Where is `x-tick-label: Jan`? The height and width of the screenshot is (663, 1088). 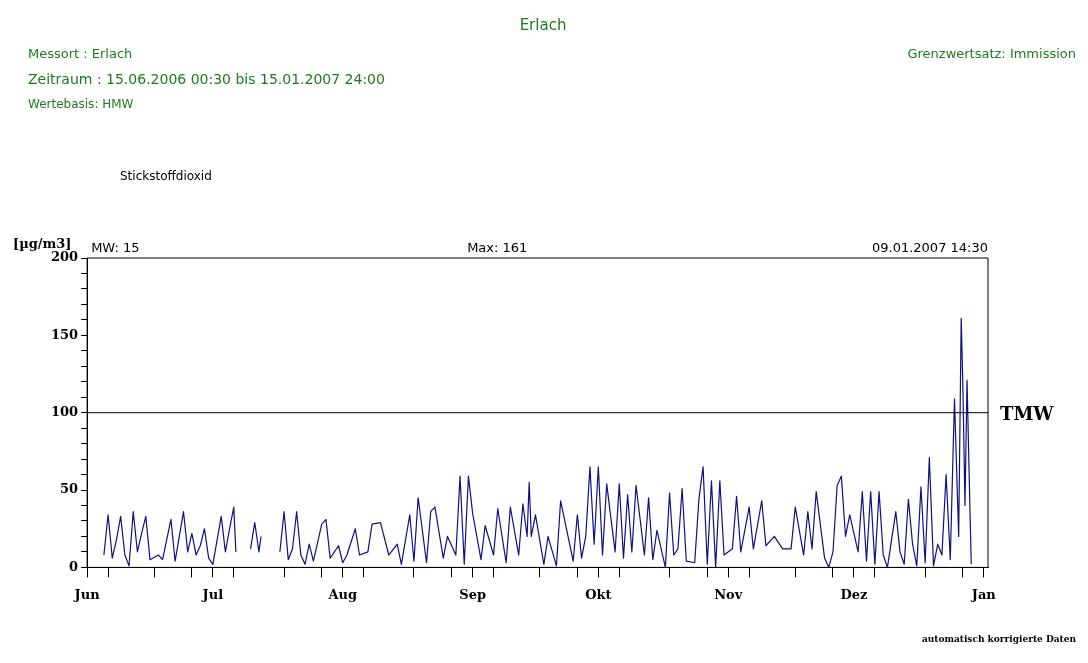
x-tick-label: Jan is located at coordinates (983, 594).